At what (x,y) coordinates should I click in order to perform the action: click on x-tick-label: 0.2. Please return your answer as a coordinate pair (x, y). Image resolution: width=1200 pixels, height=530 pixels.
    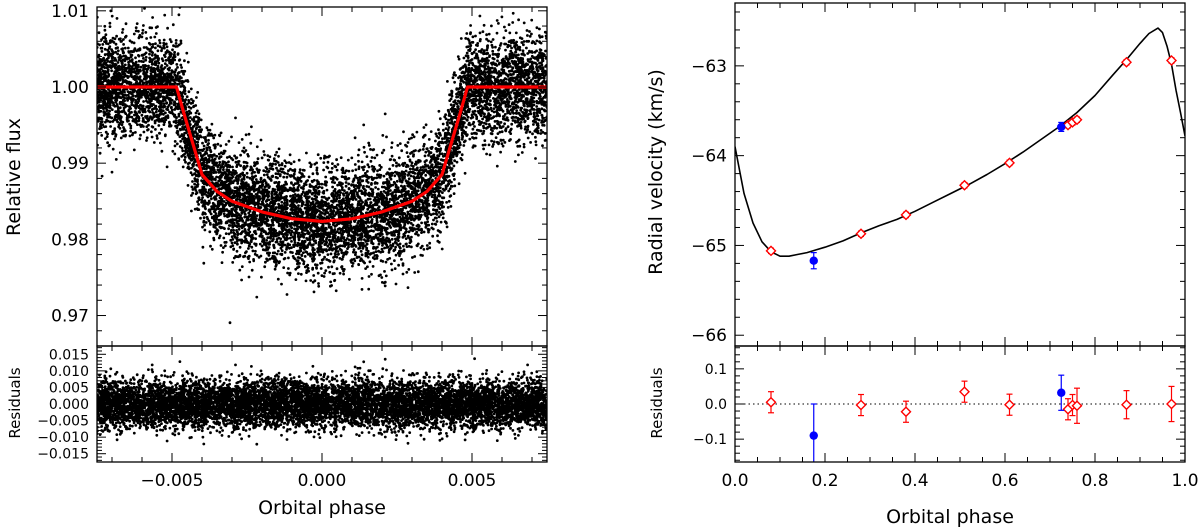
    Looking at the image, I should click on (824, 481).